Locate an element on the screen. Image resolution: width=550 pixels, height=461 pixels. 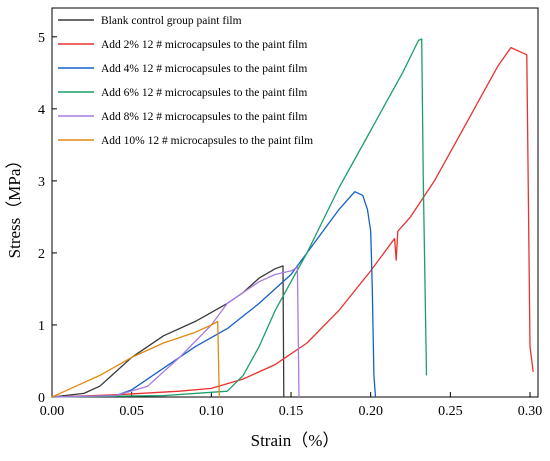
y-tick-label: 1 is located at coordinates (41, 326).